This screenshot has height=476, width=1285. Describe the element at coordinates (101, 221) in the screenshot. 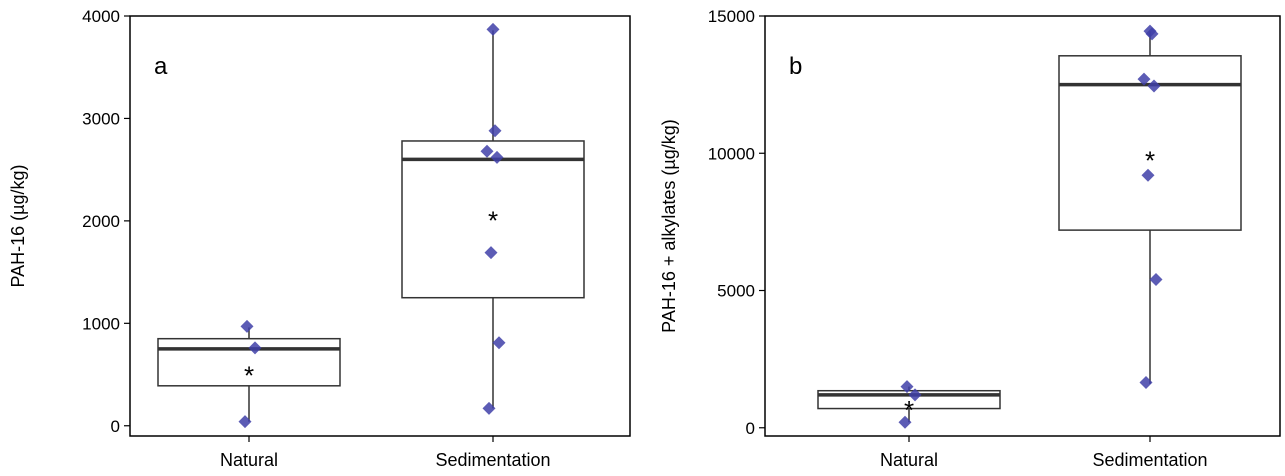

I see `y-tick-label: 2000` at that location.